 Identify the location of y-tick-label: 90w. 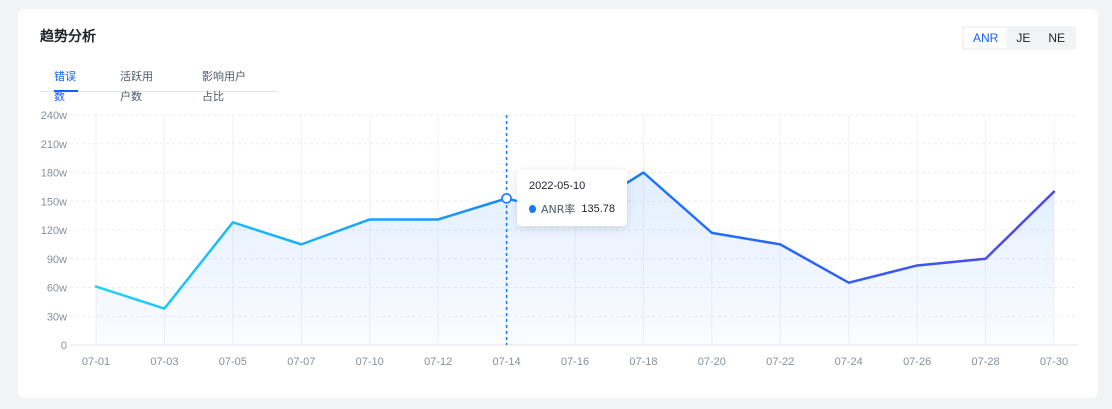
(57, 260).